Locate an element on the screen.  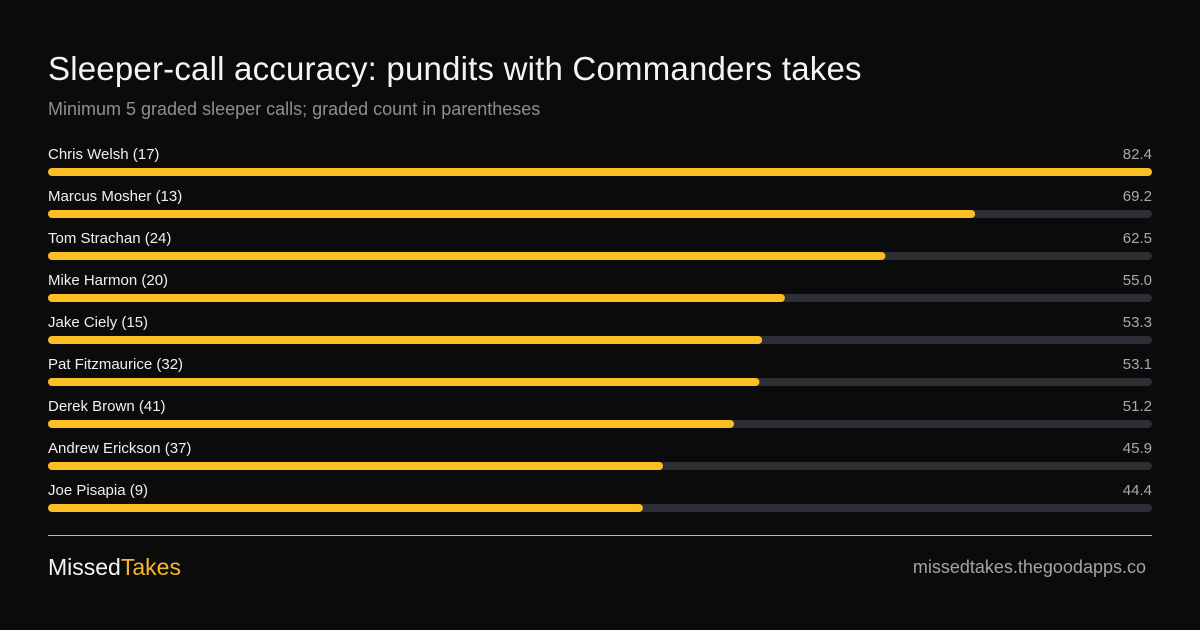
value-label: 62.5 is located at coordinates (1137, 238).